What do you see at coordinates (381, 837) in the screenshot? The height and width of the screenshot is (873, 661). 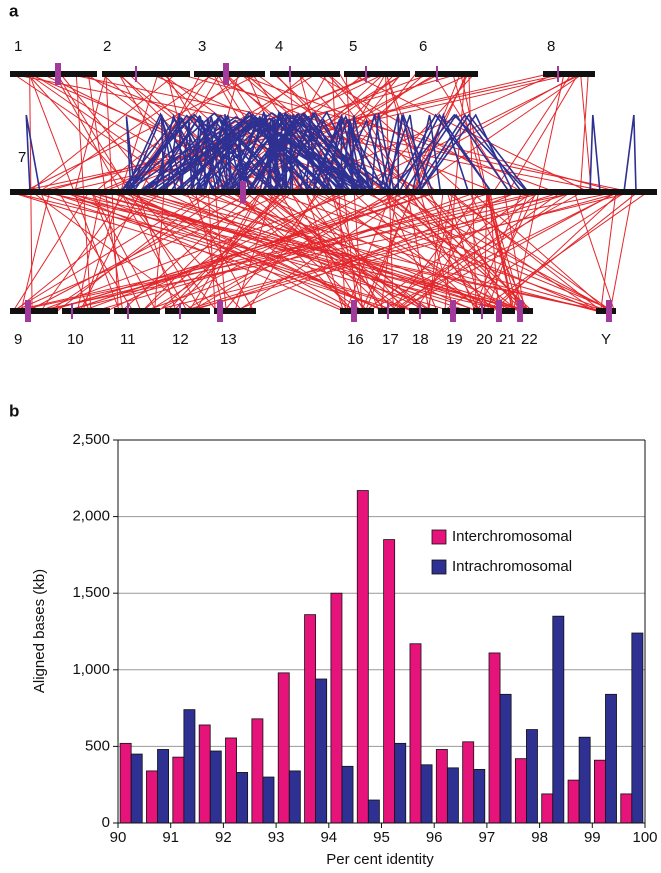 I see `x-tick-label: 95` at bounding box center [381, 837].